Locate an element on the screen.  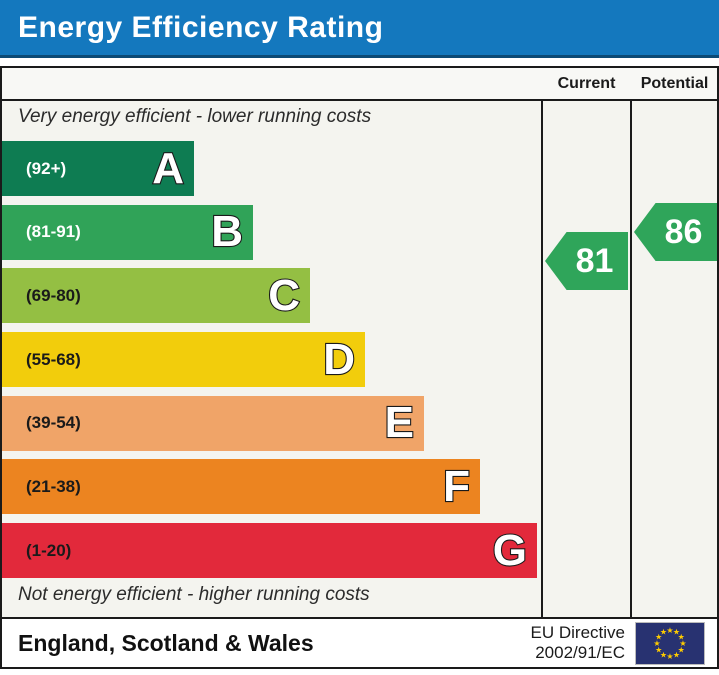
band-letter: D is located at coordinates (339, 359).